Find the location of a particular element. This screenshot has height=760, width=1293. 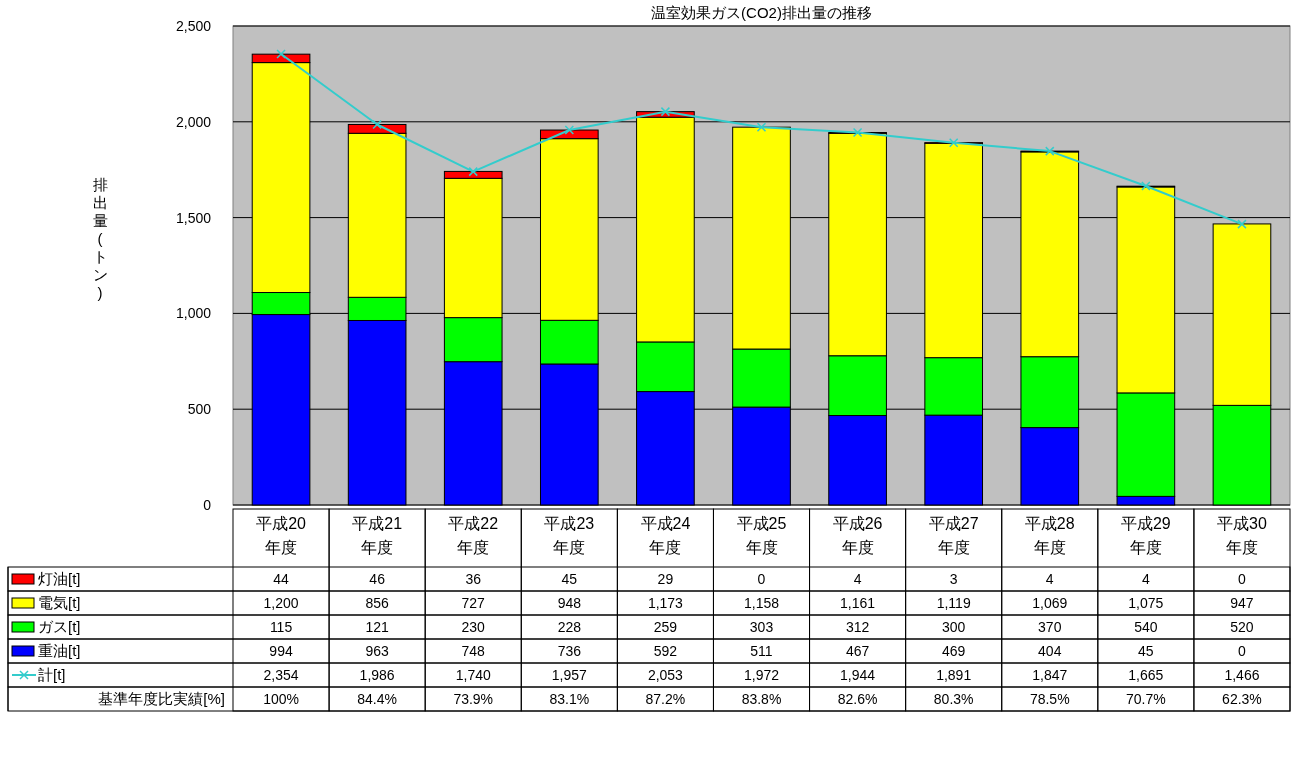

legend-label: ガス[t] is located at coordinates (59, 626).